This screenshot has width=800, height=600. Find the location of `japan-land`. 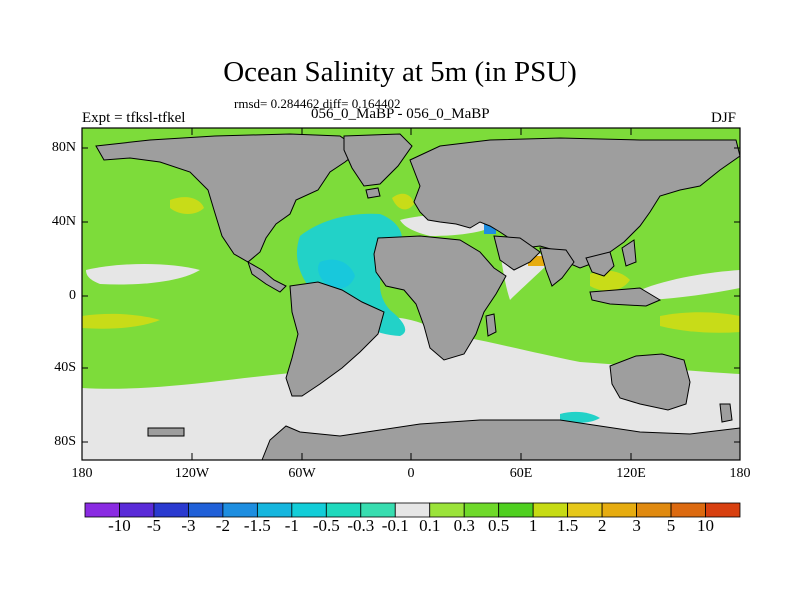

japan-land is located at coordinates (629, 253).